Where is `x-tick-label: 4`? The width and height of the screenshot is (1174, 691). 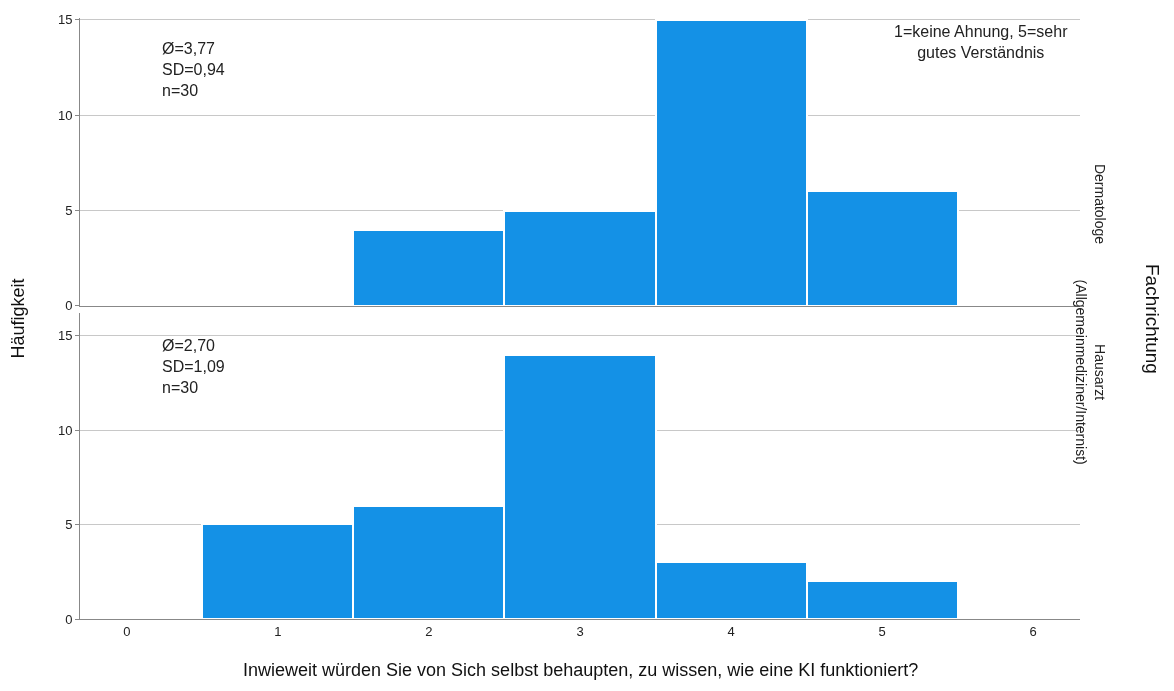
x-tick-label: 4 is located at coordinates (731, 631).